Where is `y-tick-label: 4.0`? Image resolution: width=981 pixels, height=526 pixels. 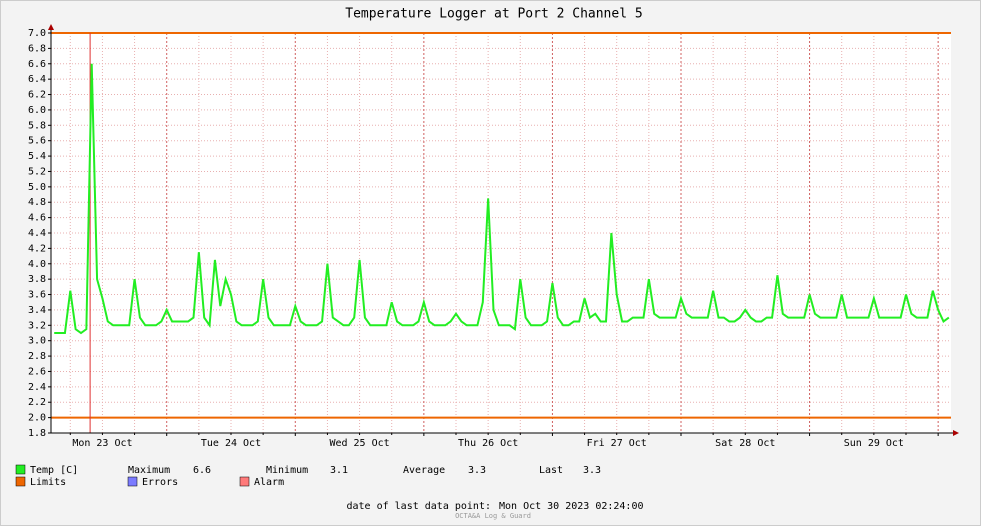 y-tick-label: 4.0 is located at coordinates (37, 264).